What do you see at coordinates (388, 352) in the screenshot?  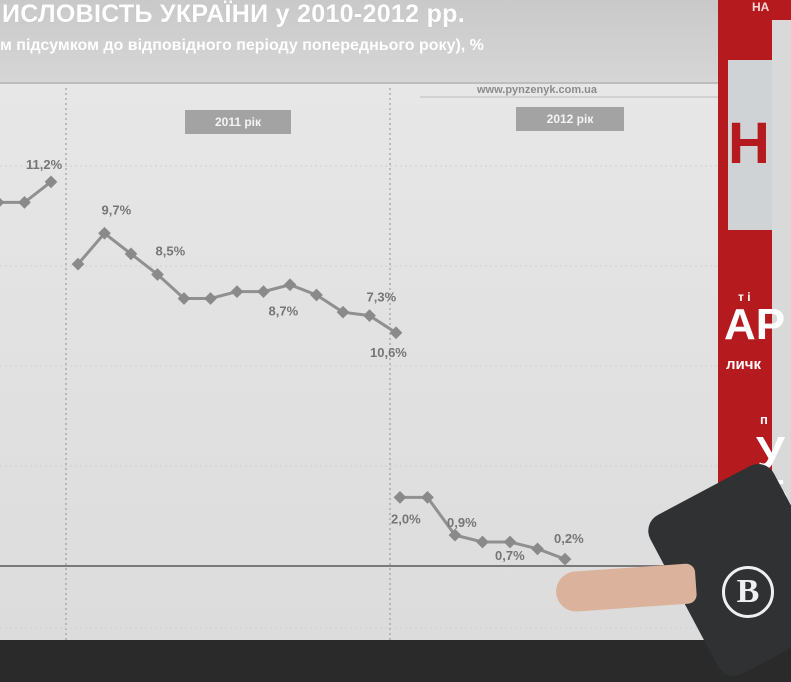 I see `data-label: 10,6%` at bounding box center [388, 352].